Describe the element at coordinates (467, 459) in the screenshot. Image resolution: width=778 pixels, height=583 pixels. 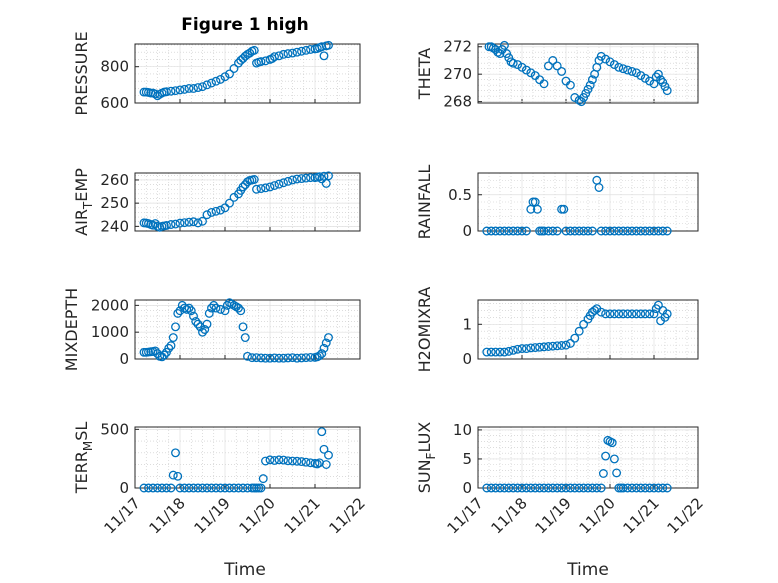
I see `y-tick-label: 5` at that location.